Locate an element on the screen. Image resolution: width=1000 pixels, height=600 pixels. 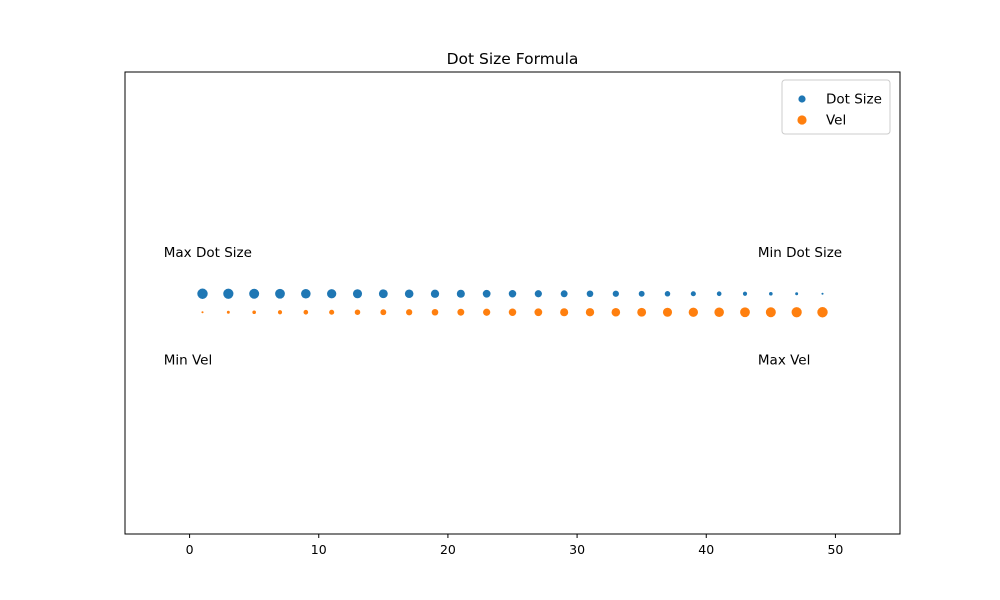
legend-label: Vel is located at coordinates (836, 121).